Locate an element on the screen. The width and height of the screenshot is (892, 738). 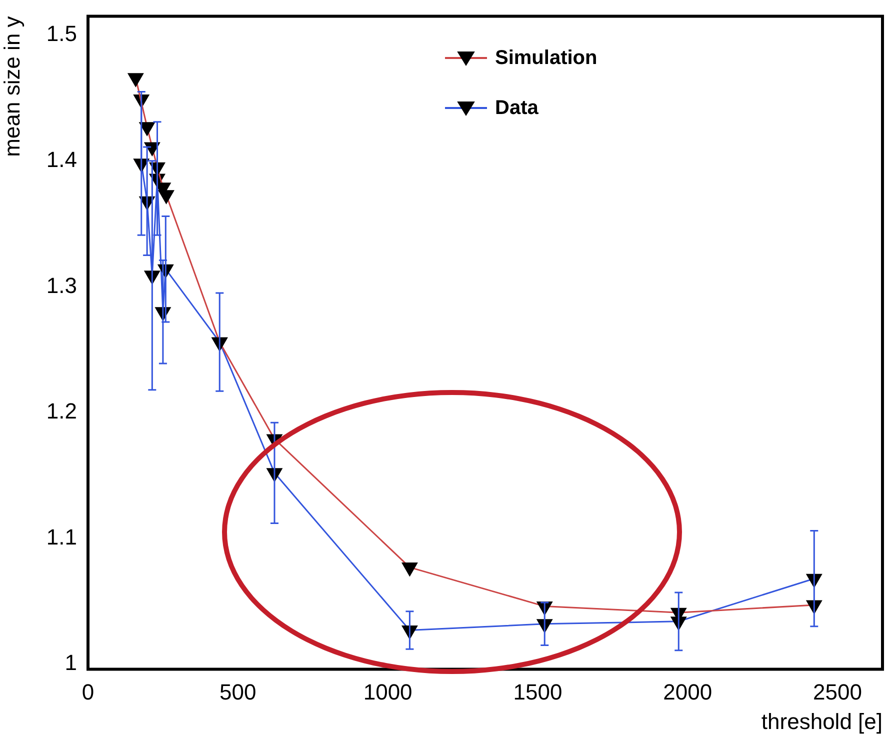
y-axis-title: mean size in y is located at coordinates (12, 86).